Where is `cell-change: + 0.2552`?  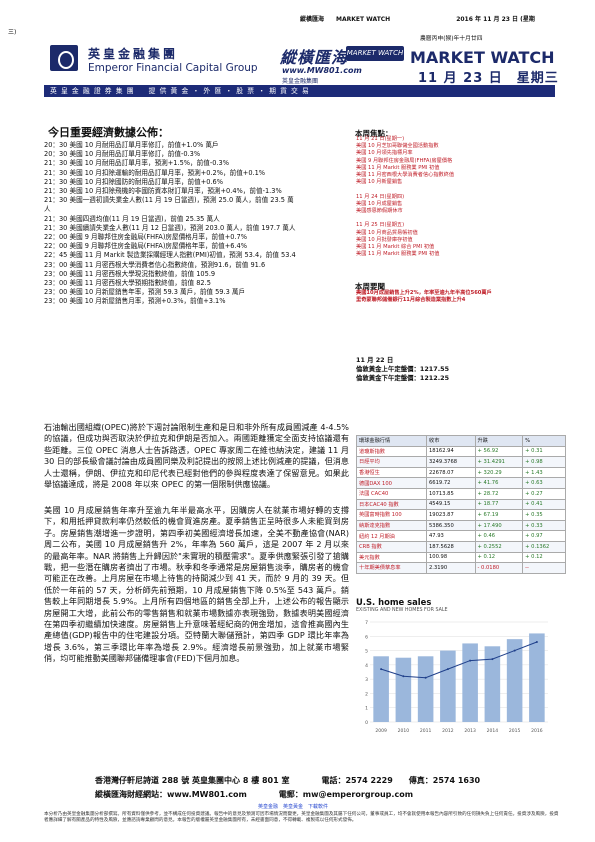
cell-change: + 0.2552 is located at coordinates (499, 546).